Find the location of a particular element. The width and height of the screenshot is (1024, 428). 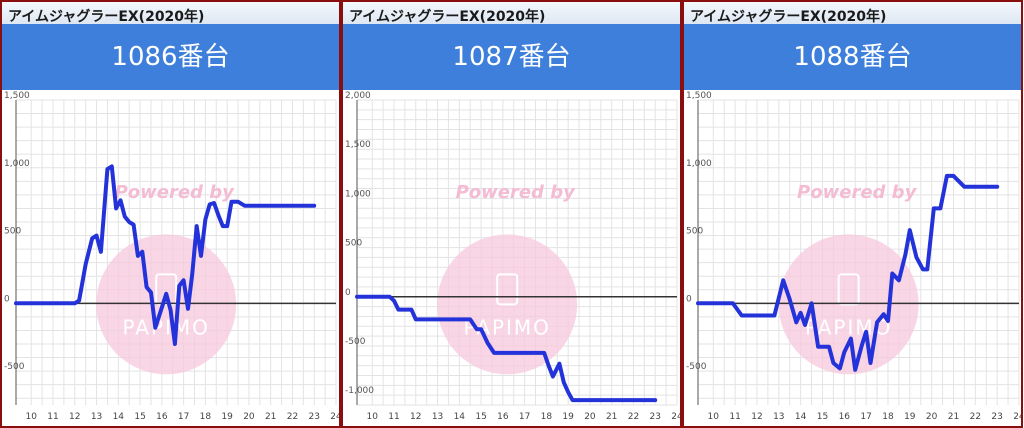

machine-number-header: 1088番台 is located at coordinates (852, 57).